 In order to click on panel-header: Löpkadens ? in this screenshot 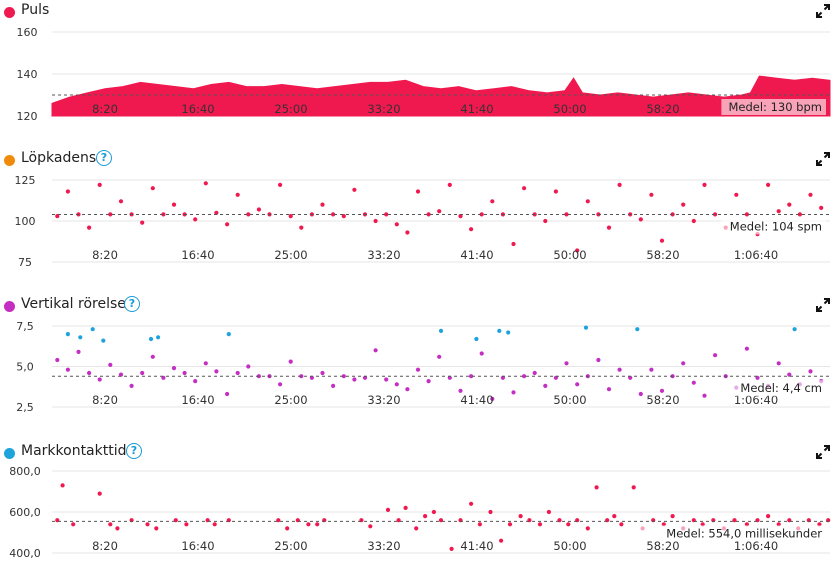, I will do `click(420, 159)`.